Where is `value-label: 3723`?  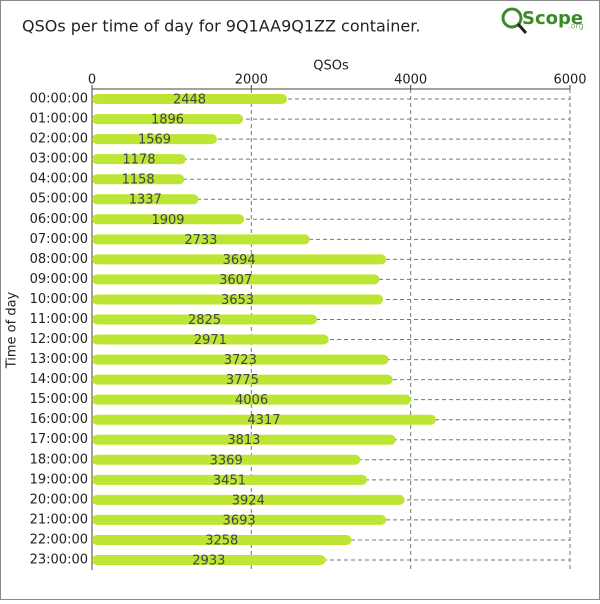
value-label: 3723 is located at coordinates (240, 360).